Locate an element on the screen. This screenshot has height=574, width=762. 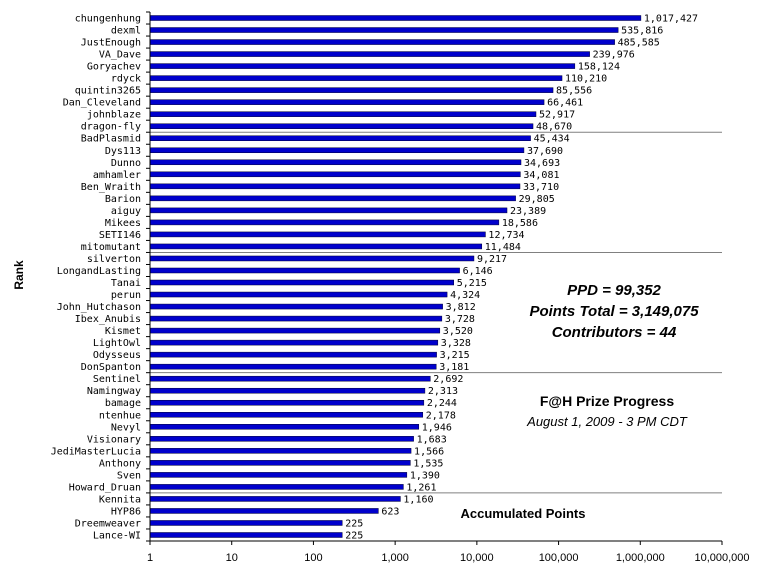
value-label-rdyck: 110,210 is located at coordinates (586, 79).